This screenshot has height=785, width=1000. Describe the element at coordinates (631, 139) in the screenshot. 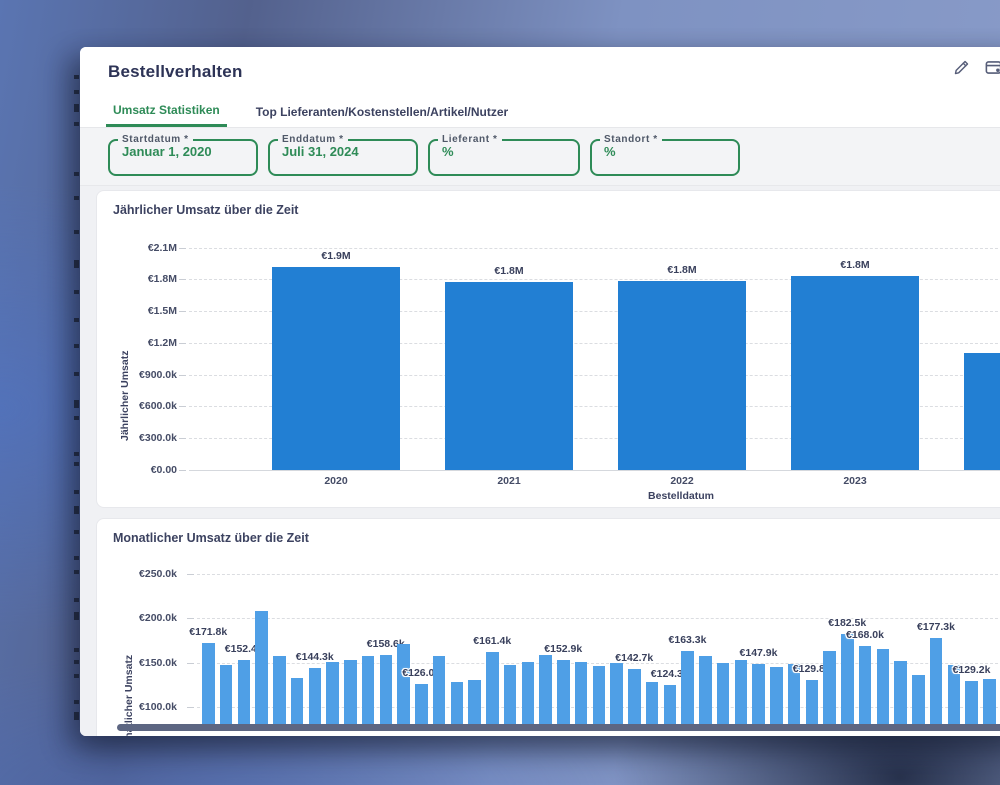

I see `standort-label: Standort *` at that location.